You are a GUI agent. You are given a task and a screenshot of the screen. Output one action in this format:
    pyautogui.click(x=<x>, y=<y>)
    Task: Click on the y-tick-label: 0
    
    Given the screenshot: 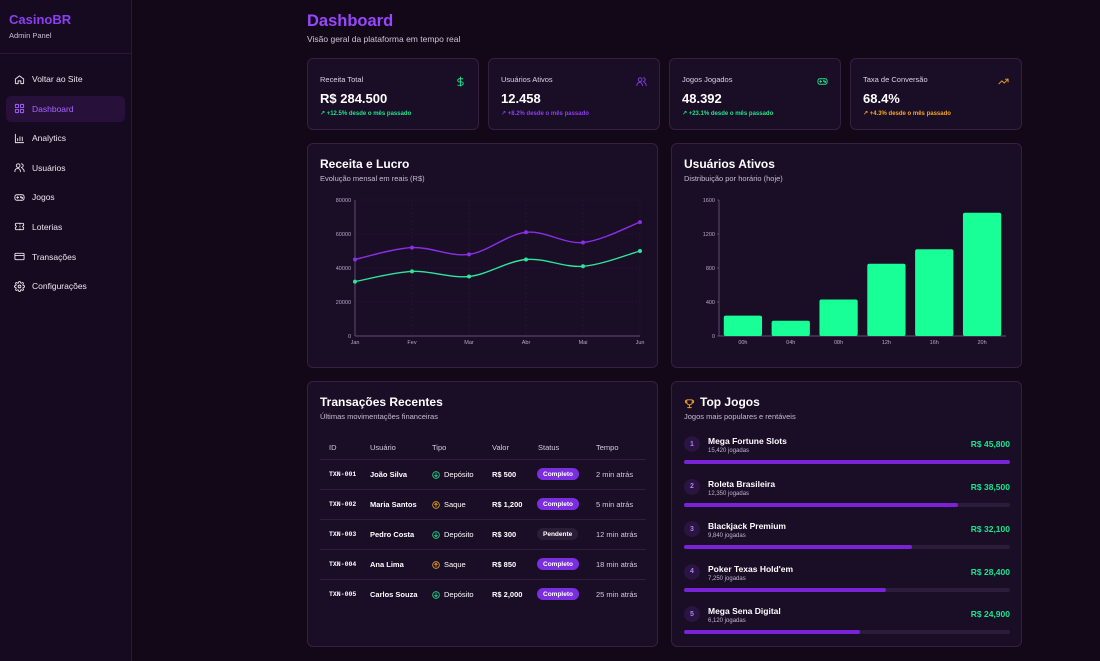 What is the action you would take?
    pyautogui.click(x=713, y=337)
    